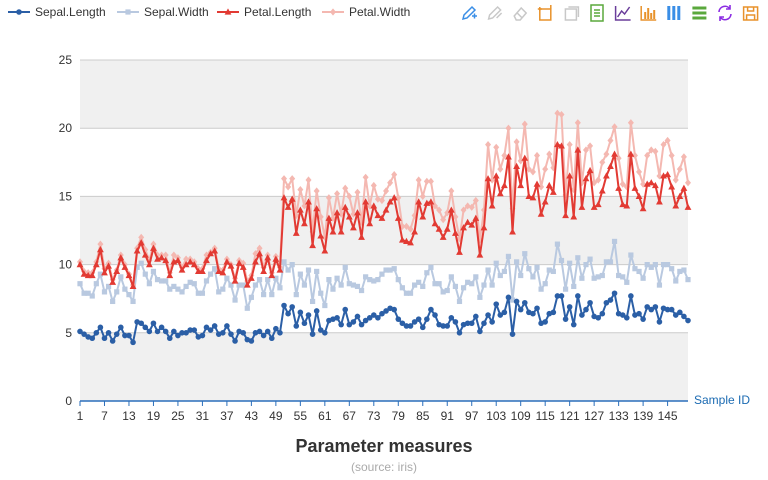 Image resolution: width=768 pixels, height=480 pixels. I want to click on x-tick-label: 145, so click(668, 416).